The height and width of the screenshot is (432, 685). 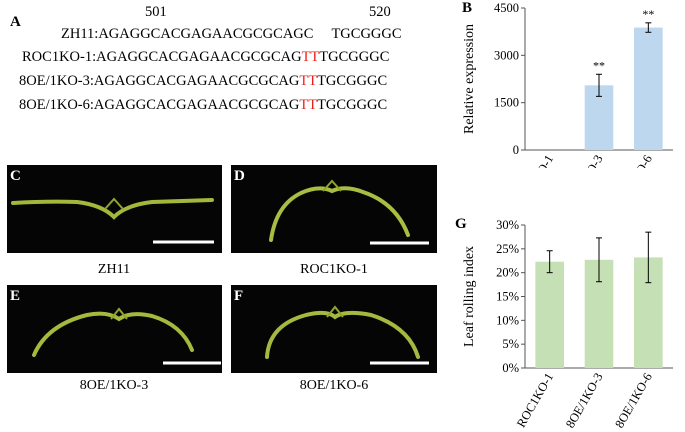 What do you see at coordinates (114, 209) in the screenshot?
I see `leaf-photo-zh11: C` at bounding box center [114, 209].